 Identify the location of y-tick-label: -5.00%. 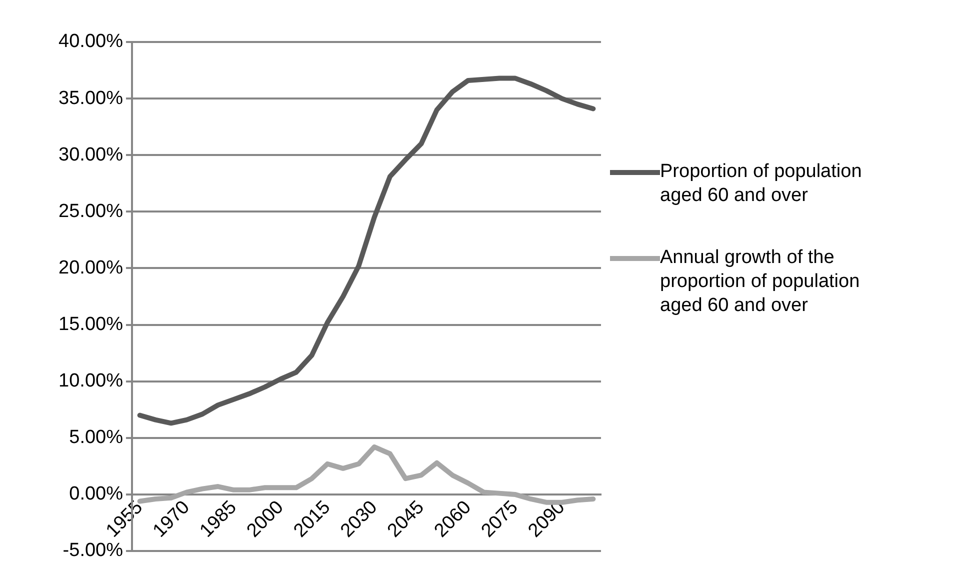
(93, 551).